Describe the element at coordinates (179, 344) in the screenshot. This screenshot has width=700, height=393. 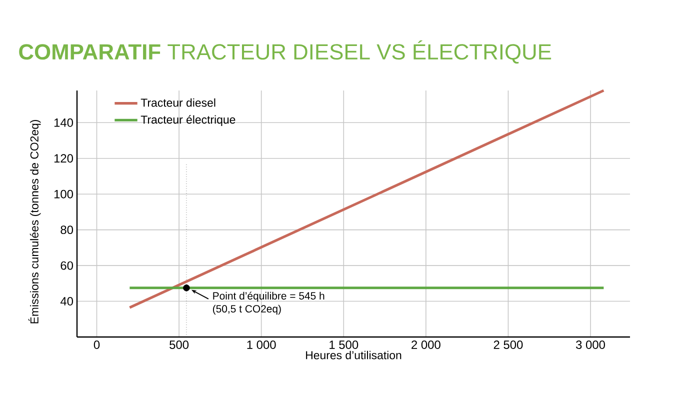
I see `x-tick-label: 500` at that location.